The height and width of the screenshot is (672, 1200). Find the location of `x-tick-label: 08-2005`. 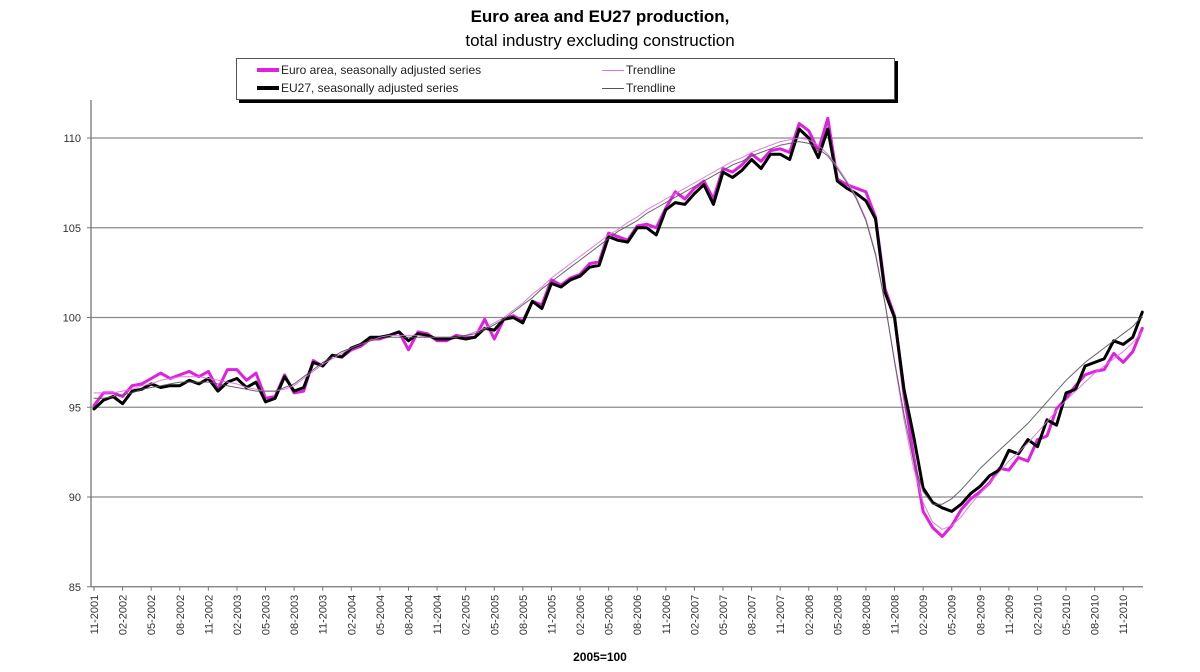

x-tick-label: 08-2005 is located at coordinates (524, 615).